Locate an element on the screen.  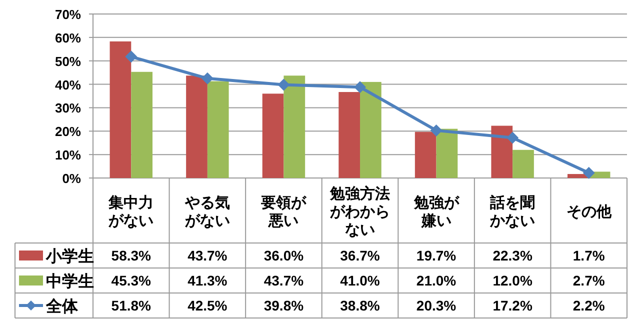
x-tick-label: 勉強方法がわからない is located at coordinates (359, 211).